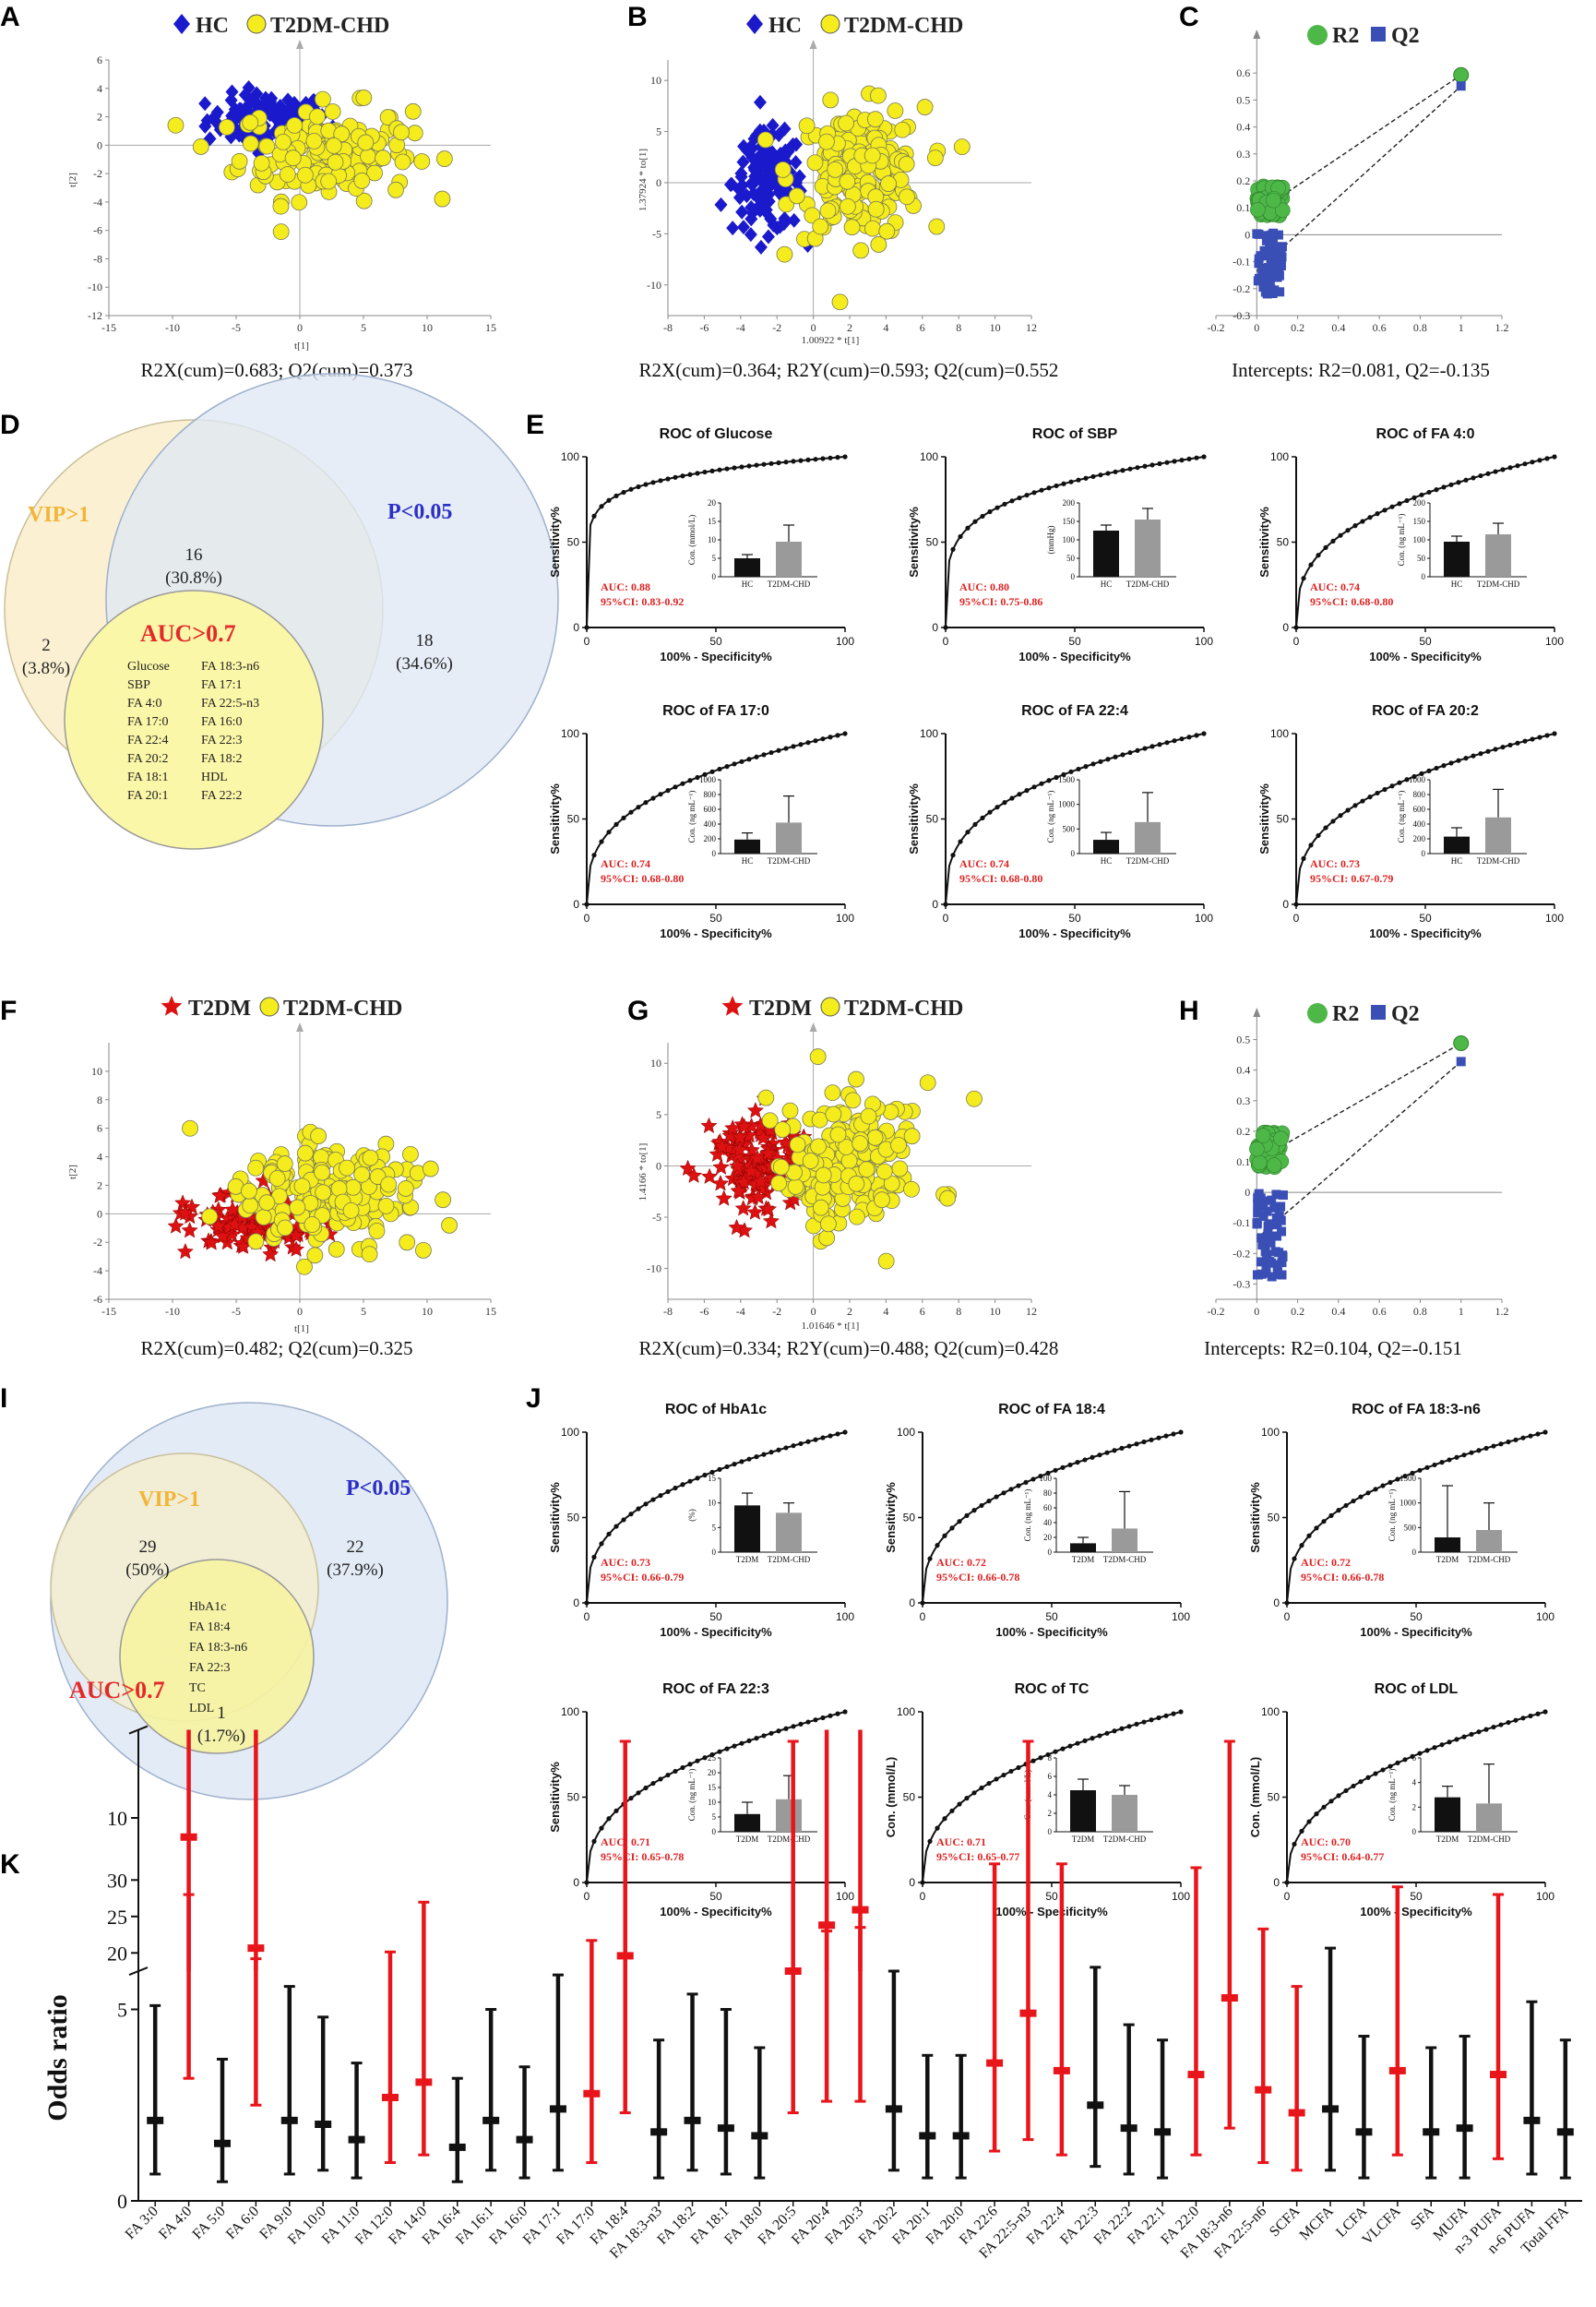  What do you see at coordinates (1216, 327) in the screenshot?
I see `x-tick-label: -0.2` at bounding box center [1216, 327].